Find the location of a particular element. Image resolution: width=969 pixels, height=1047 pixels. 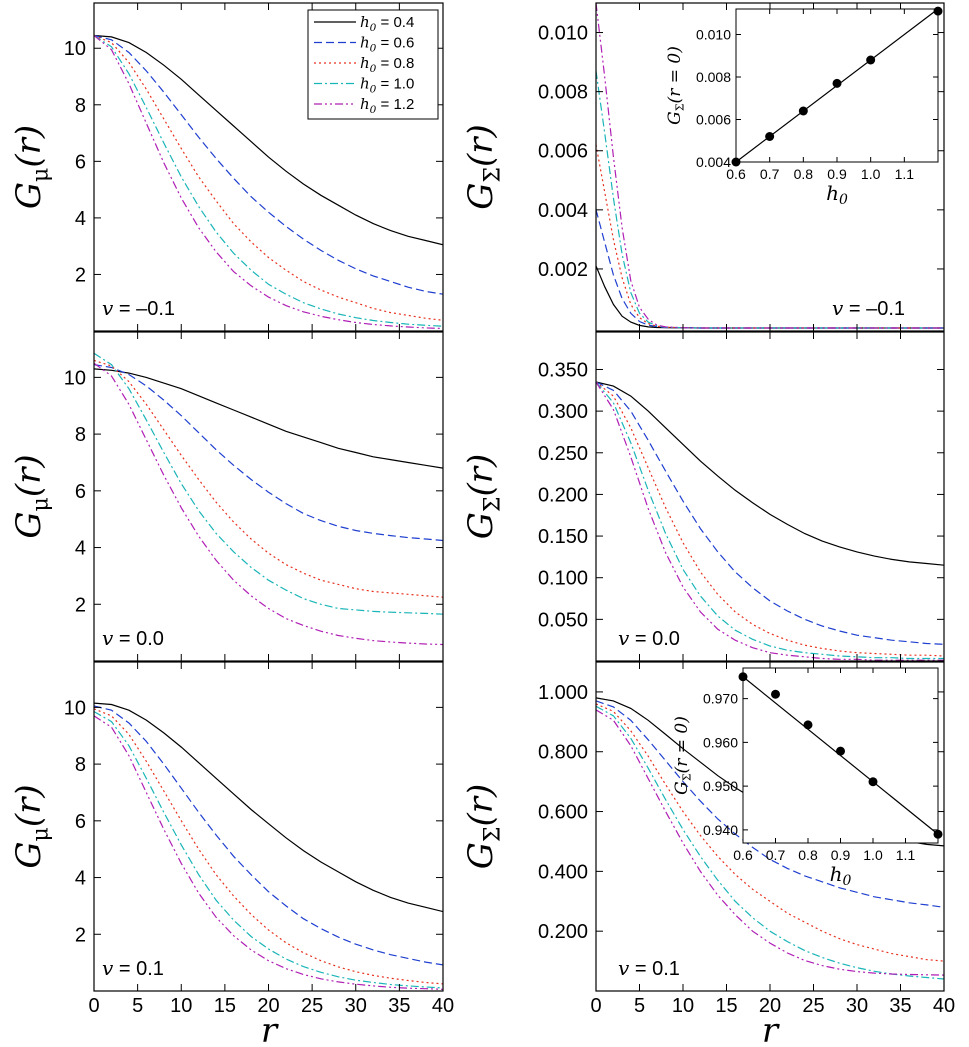

y-axis-label: GΣ(r = 0) is located at coordinates (676, 85).